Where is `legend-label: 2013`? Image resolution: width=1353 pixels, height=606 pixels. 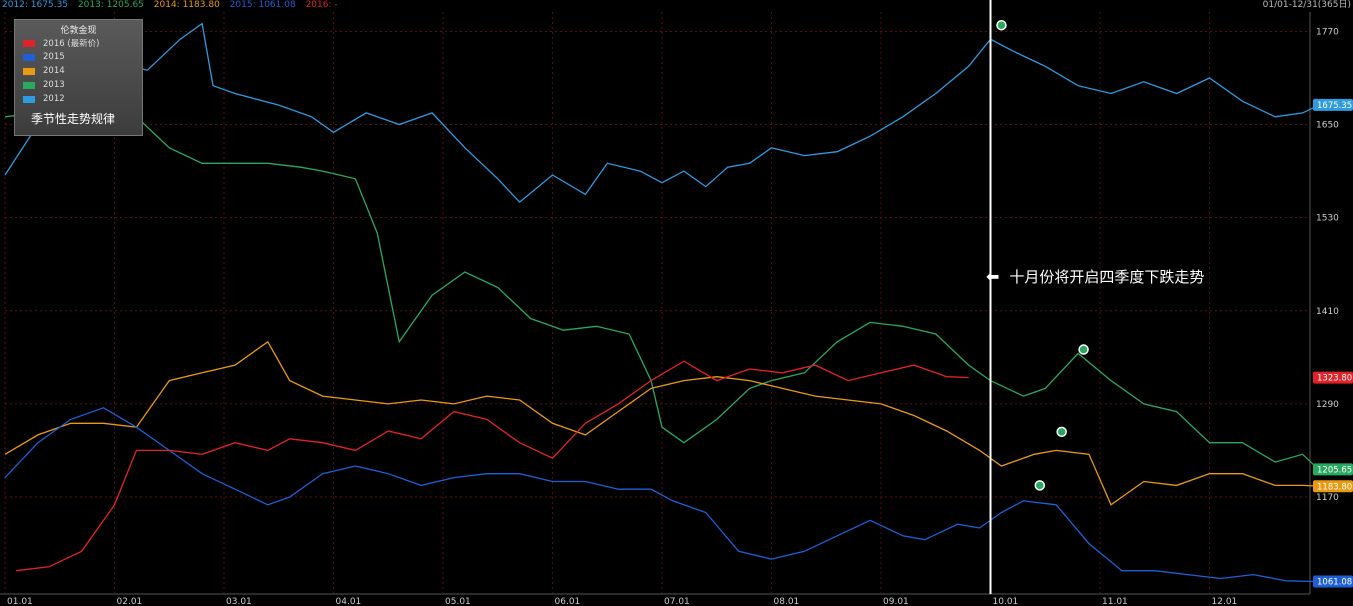
legend-label: 2013 is located at coordinates (54, 85).